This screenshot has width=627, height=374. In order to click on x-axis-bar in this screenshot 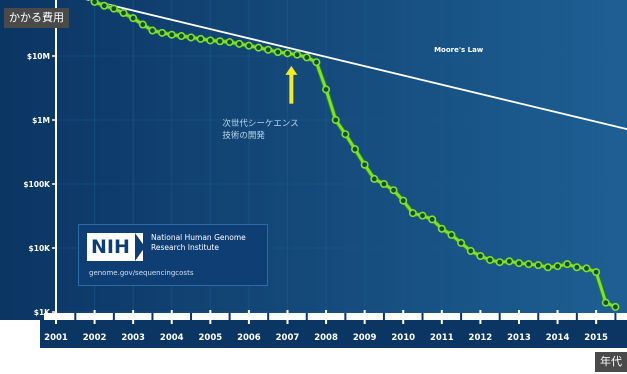, I will do `click(335, 316)`.